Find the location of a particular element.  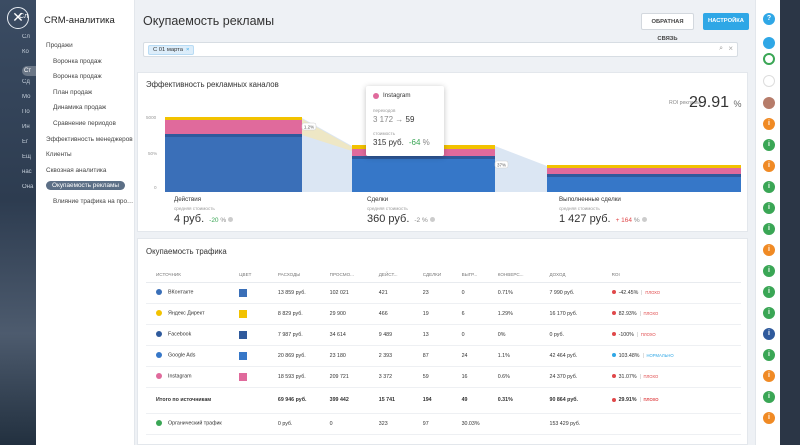

bar-1-yandex is located at coordinates (233, 118).